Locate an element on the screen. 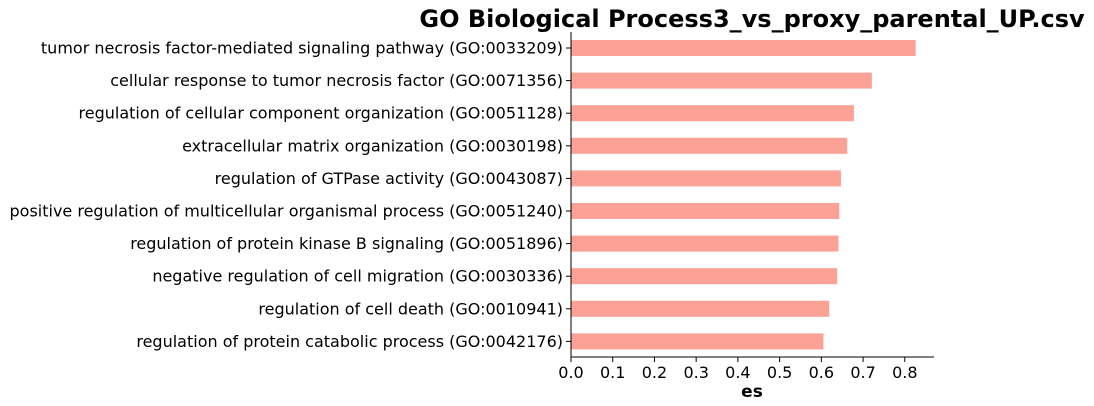 Image resolution: width=1094 pixels, height=406 pixels. x-tick-label: 0.7 is located at coordinates (862, 372).